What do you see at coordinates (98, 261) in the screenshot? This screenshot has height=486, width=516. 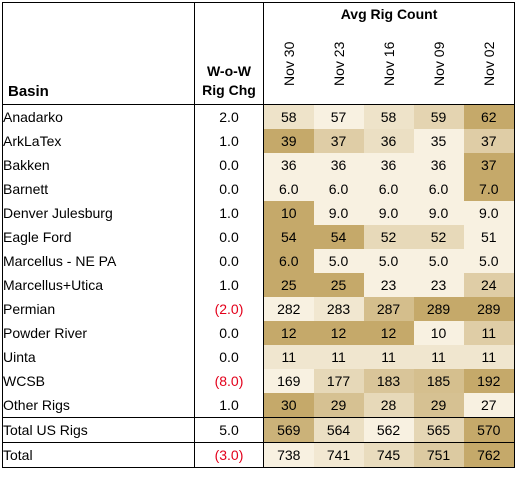 I see `basin-name: Marcellus - NE PA` at bounding box center [98, 261].